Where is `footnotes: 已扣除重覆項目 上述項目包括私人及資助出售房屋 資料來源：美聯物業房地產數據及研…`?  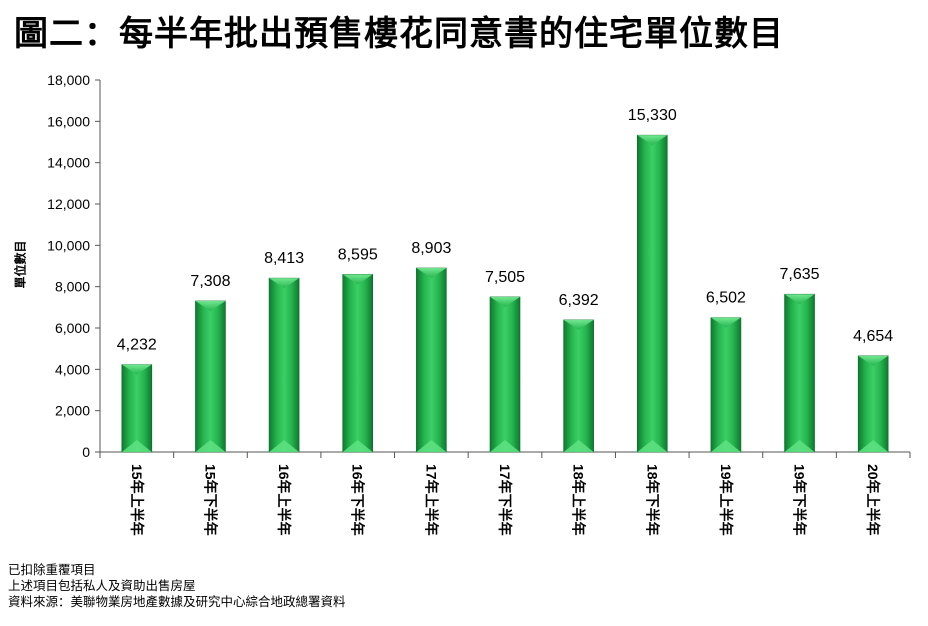 footnotes: 已扣除重覆項目 上述項目包括私人及資助出售房屋 資料來源：美聯物業房地產數據及研… is located at coordinates (177, 586).